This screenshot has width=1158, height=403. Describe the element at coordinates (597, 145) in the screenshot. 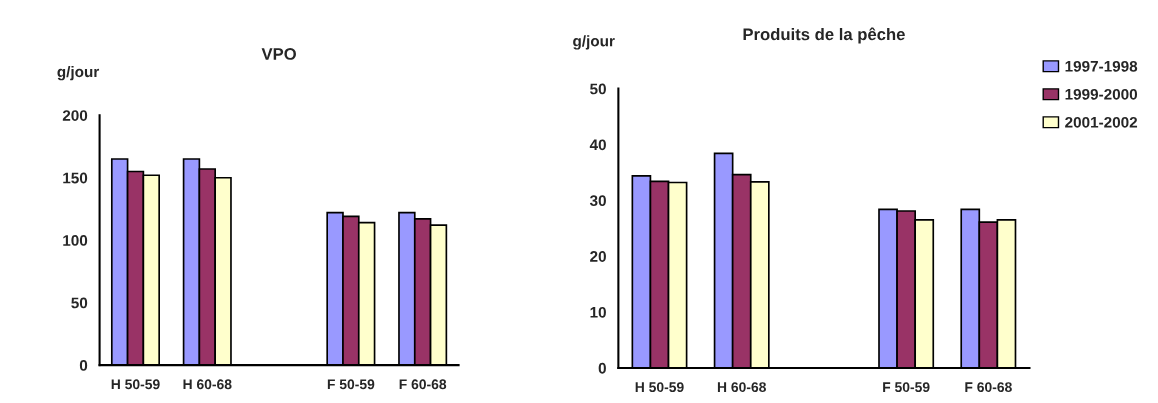

I see `y-tick-label: 40` at that location.